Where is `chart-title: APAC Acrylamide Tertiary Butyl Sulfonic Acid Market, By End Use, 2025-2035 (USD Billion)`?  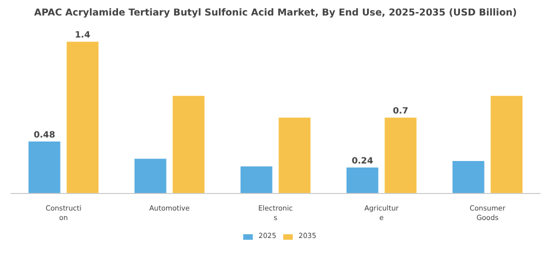 chart-title: APAC Acrylamide Tertiary Butyl Sulfonic Acid Market, By End Use, 2025-2035 (USD Billion) is located at coordinates (275, 13).